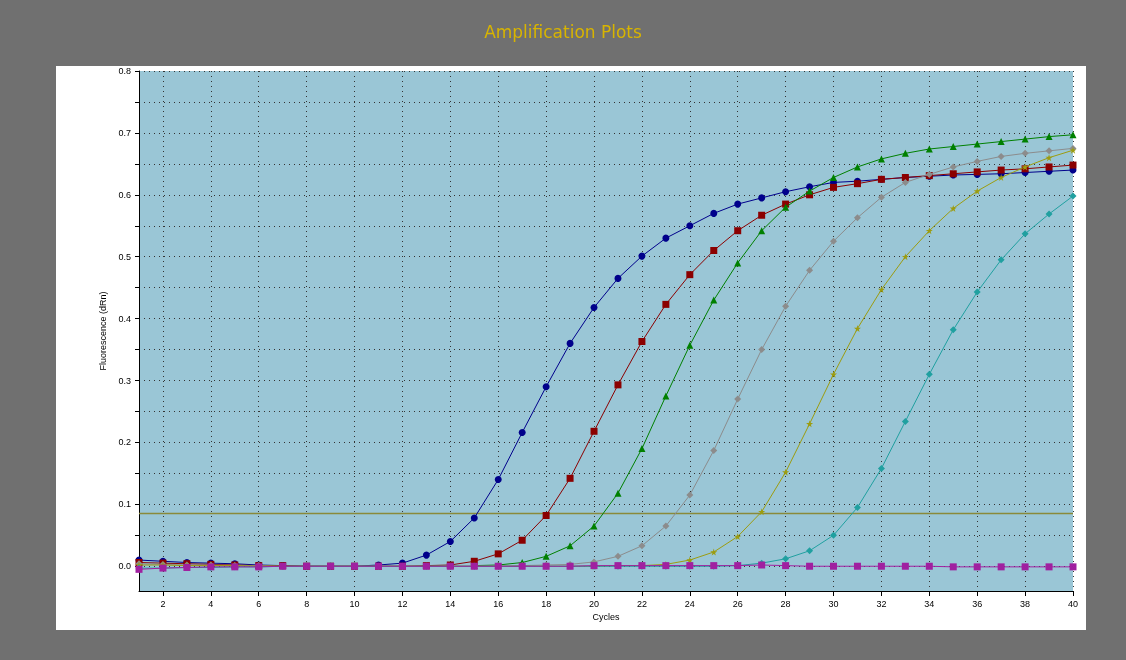  Describe the element at coordinates (163, 603) in the screenshot. I see `x-tick-label: 2` at that location.